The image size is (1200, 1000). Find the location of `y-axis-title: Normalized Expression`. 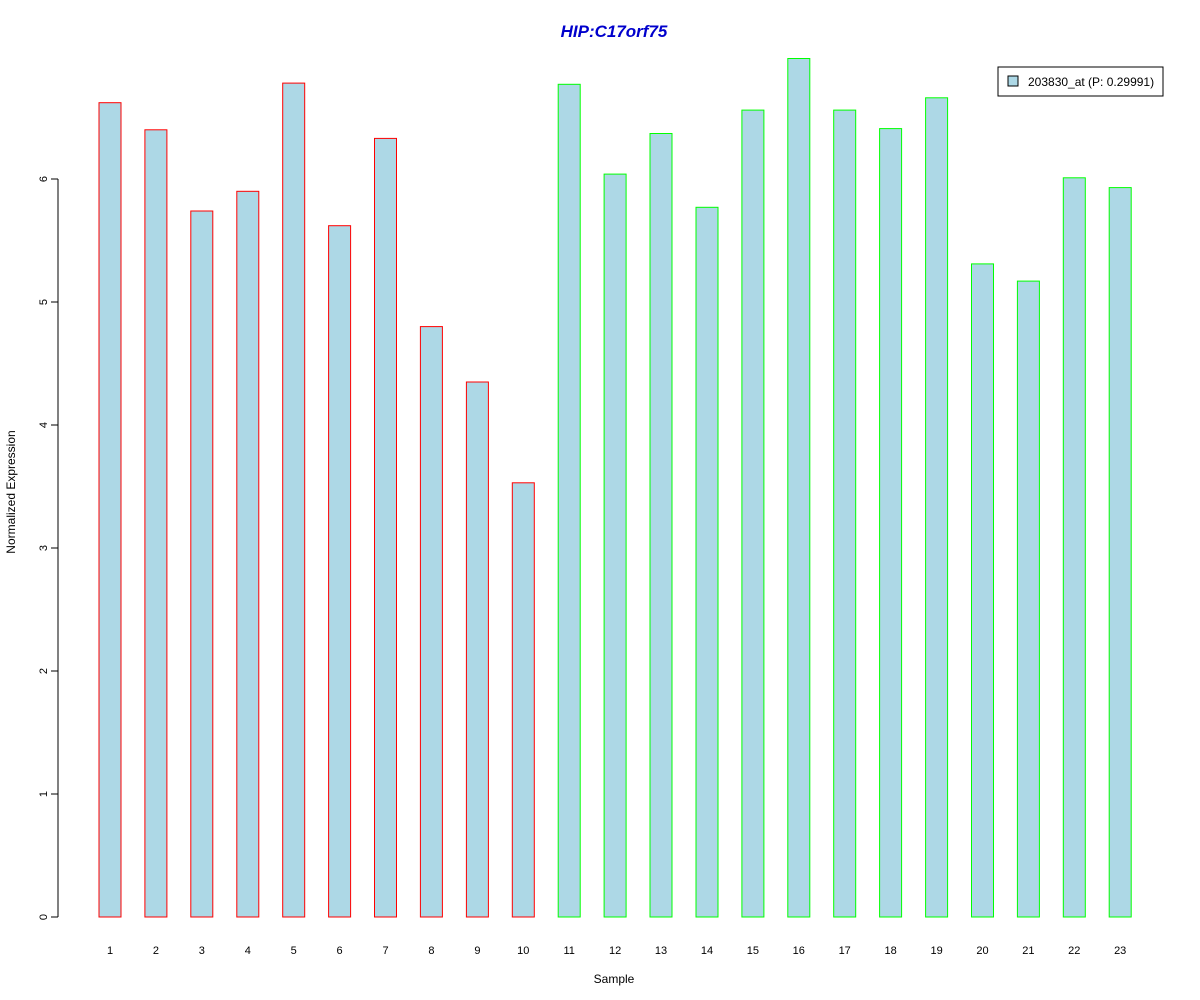

y-axis-title: Normalized Expression is located at coordinates (11, 491).